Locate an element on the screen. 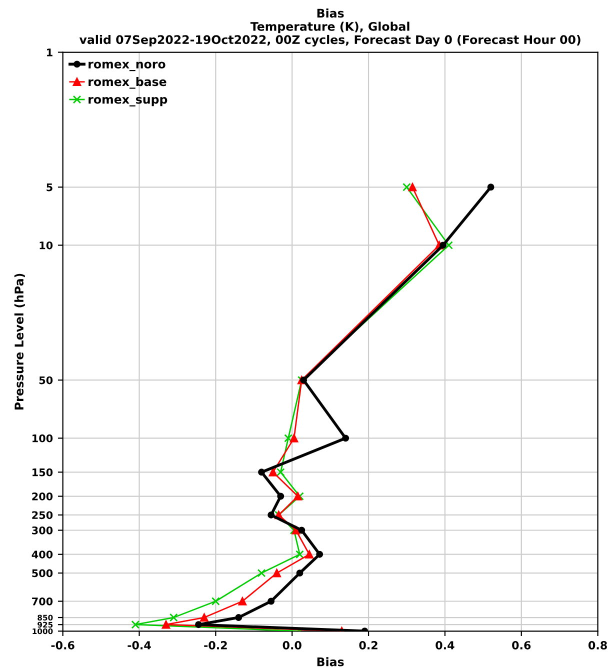 This screenshot has width=610, height=670. y-tick-label: 250 is located at coordinates (42, 515).